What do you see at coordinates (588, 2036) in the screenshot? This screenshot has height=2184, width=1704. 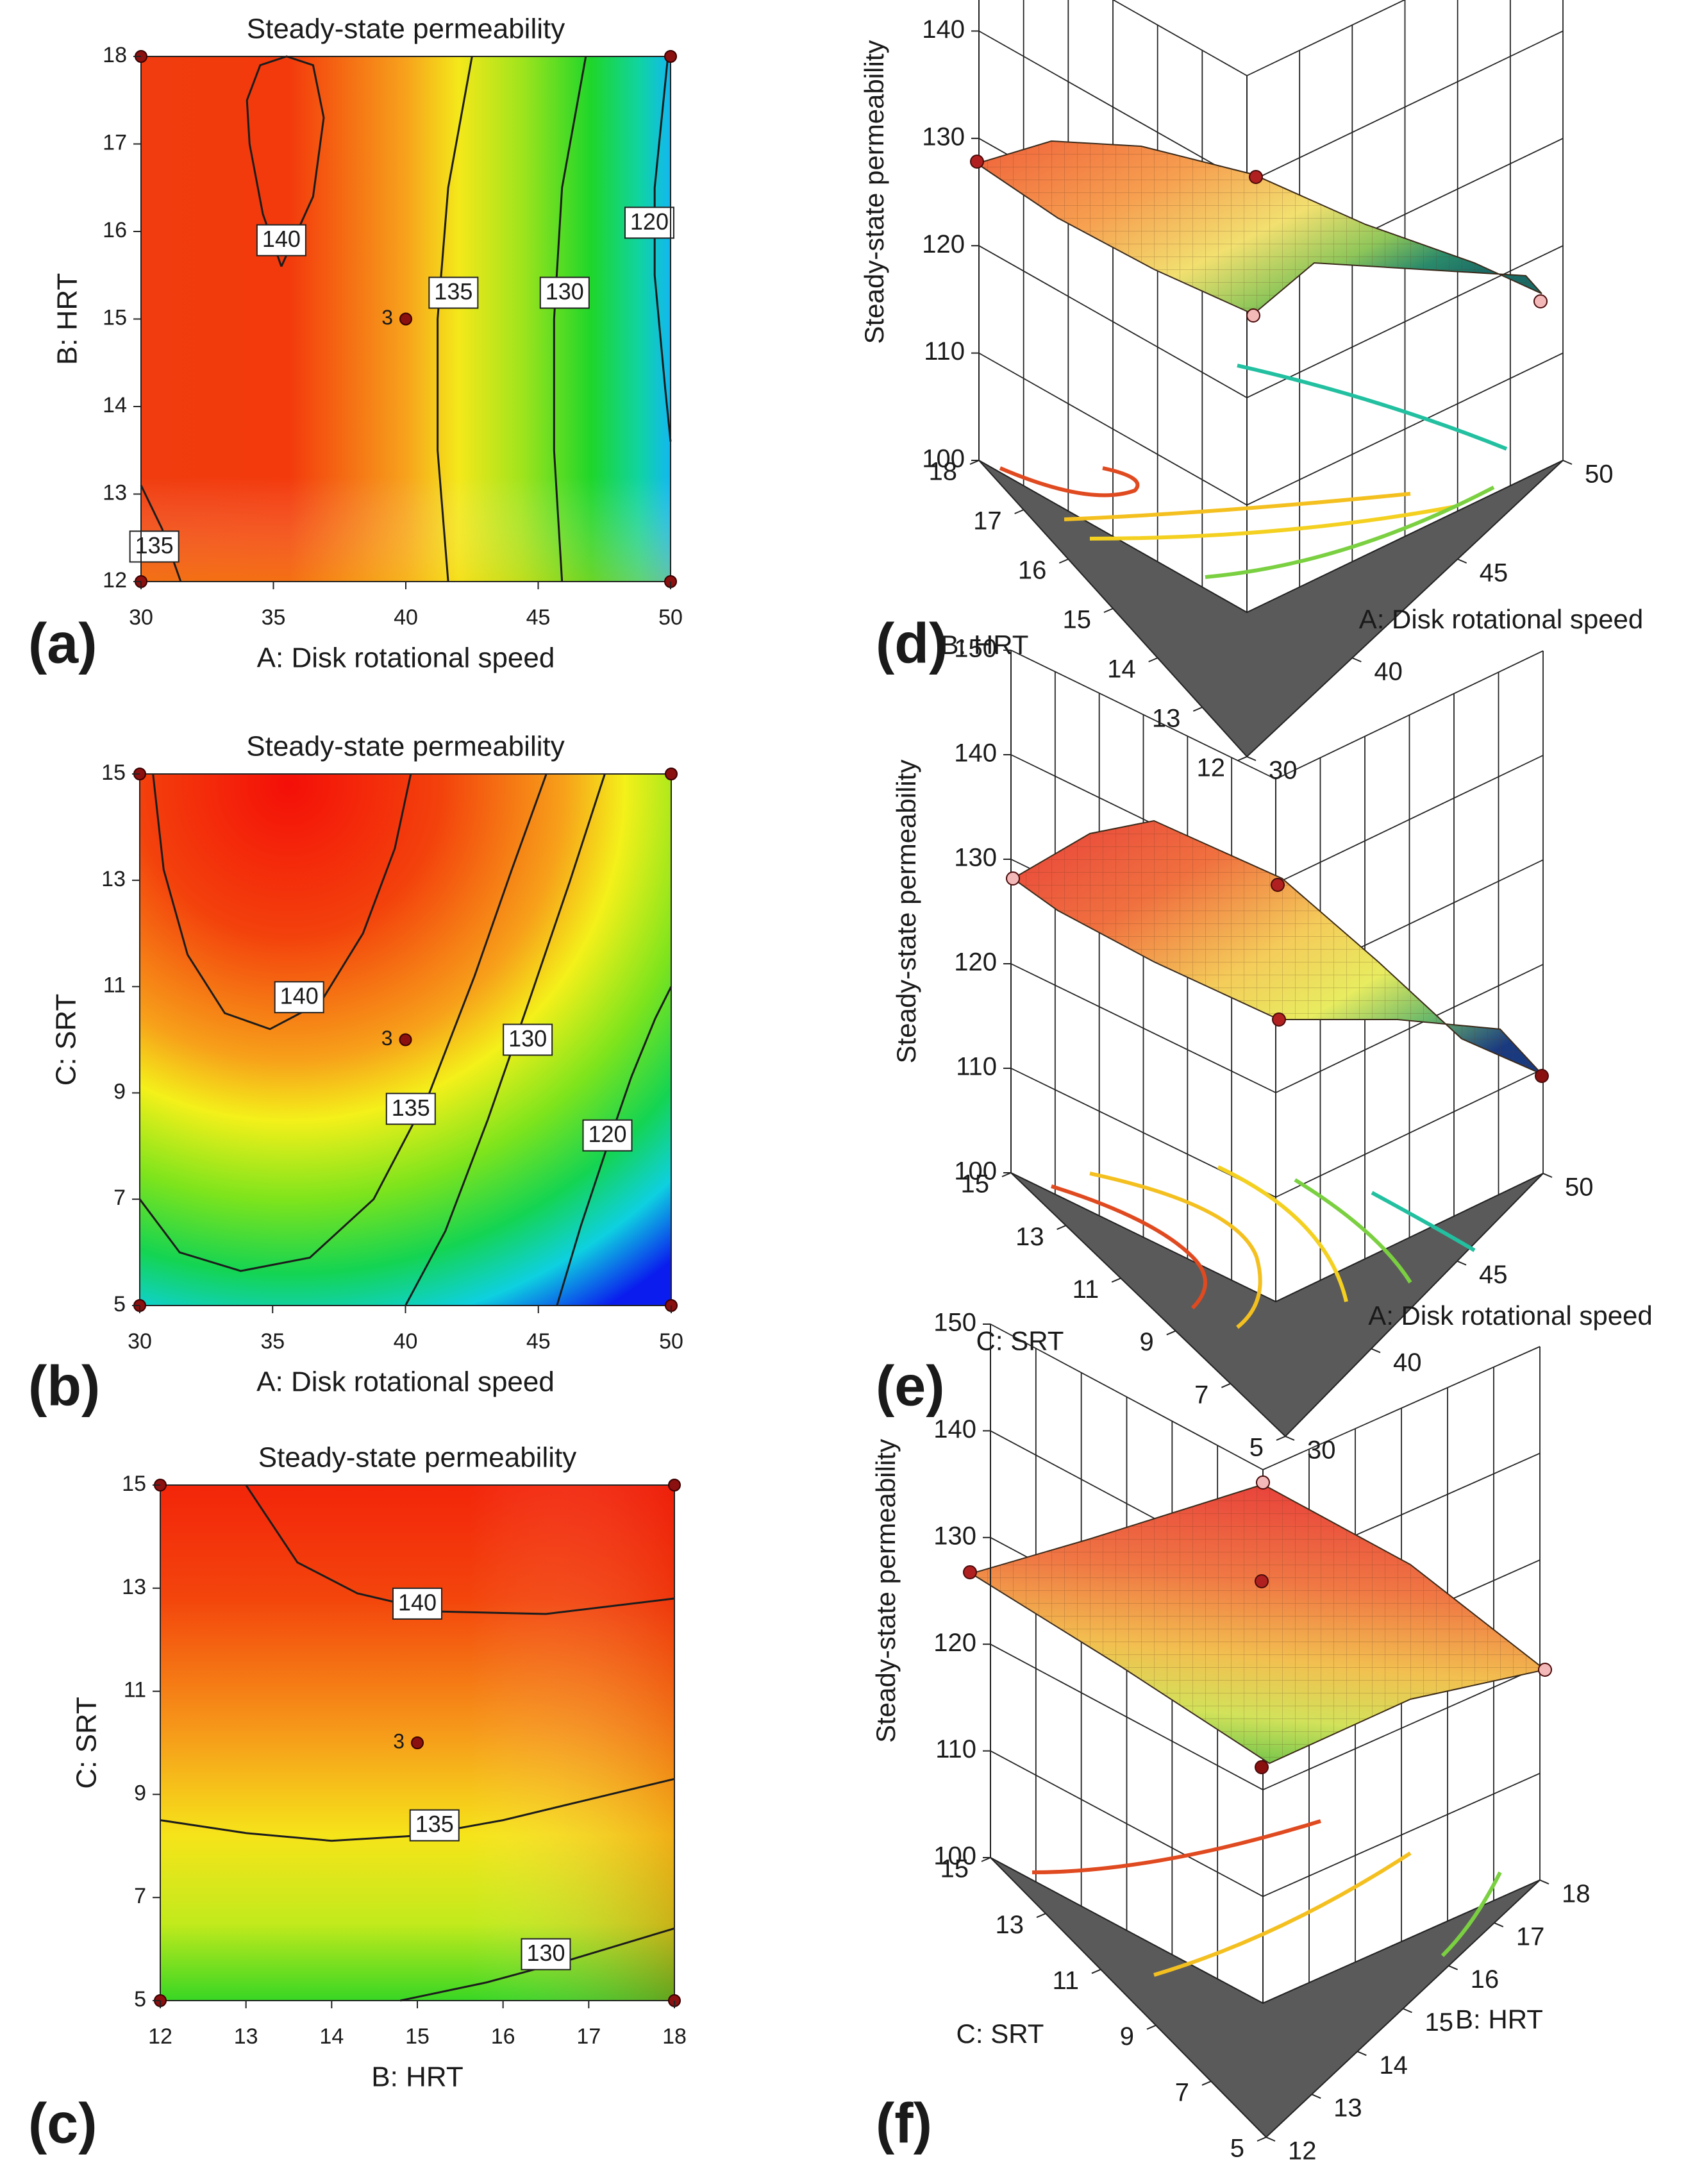 I see `x-tick-label: 17` at bounding box center [588, 2036].